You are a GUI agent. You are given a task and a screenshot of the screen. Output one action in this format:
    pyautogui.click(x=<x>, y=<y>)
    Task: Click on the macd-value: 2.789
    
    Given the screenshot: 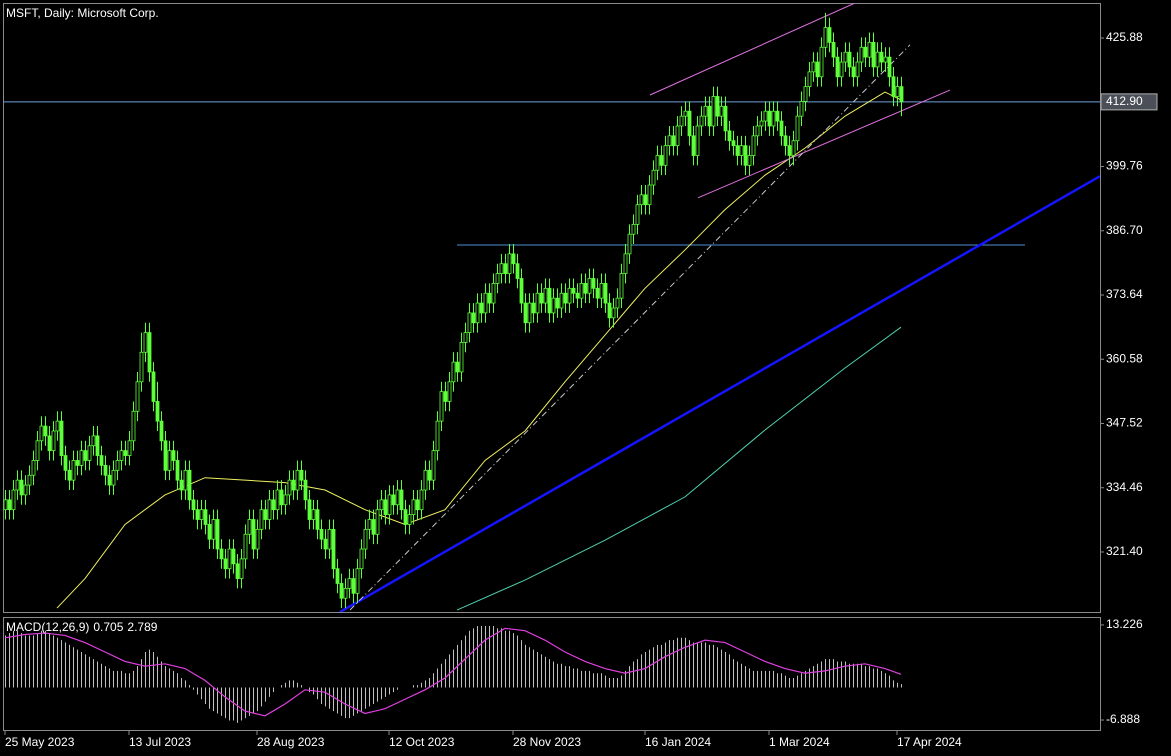 What is the action you would take?
    pyautogui.click(x=142, y=627)
    